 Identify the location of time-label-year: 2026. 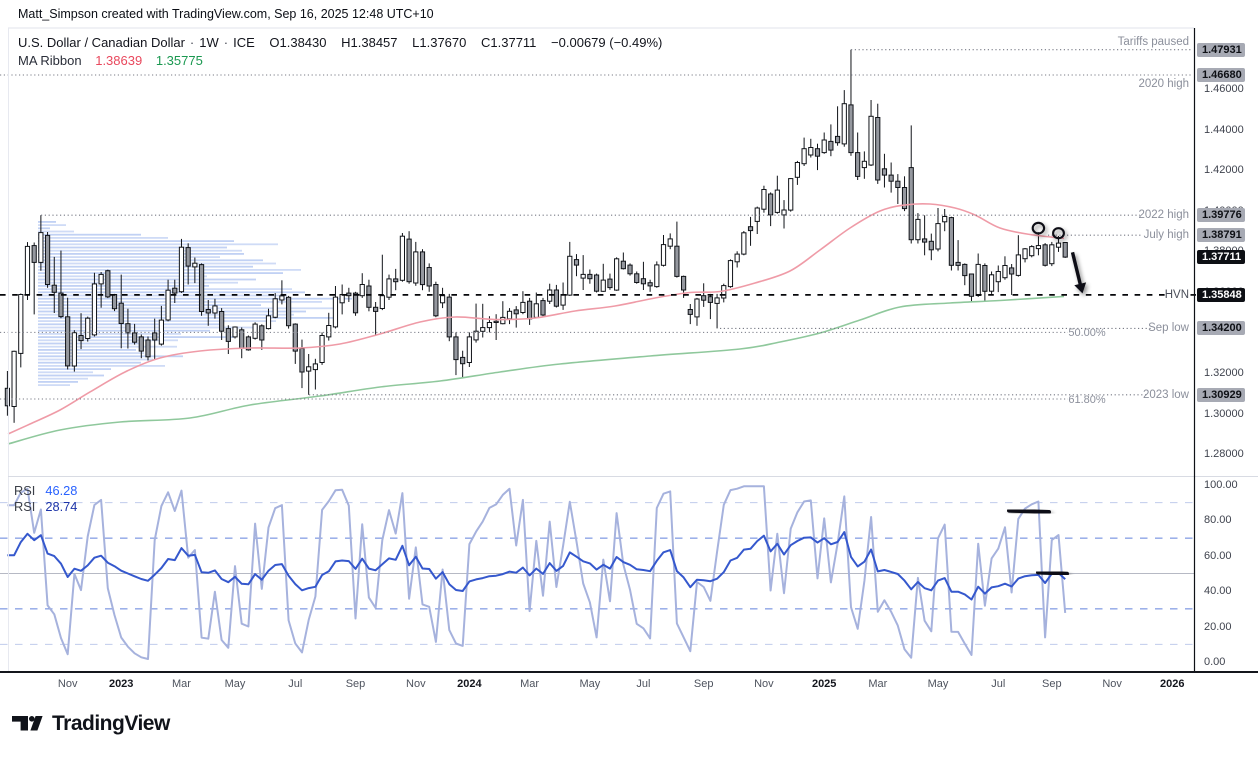
(1172, 684).